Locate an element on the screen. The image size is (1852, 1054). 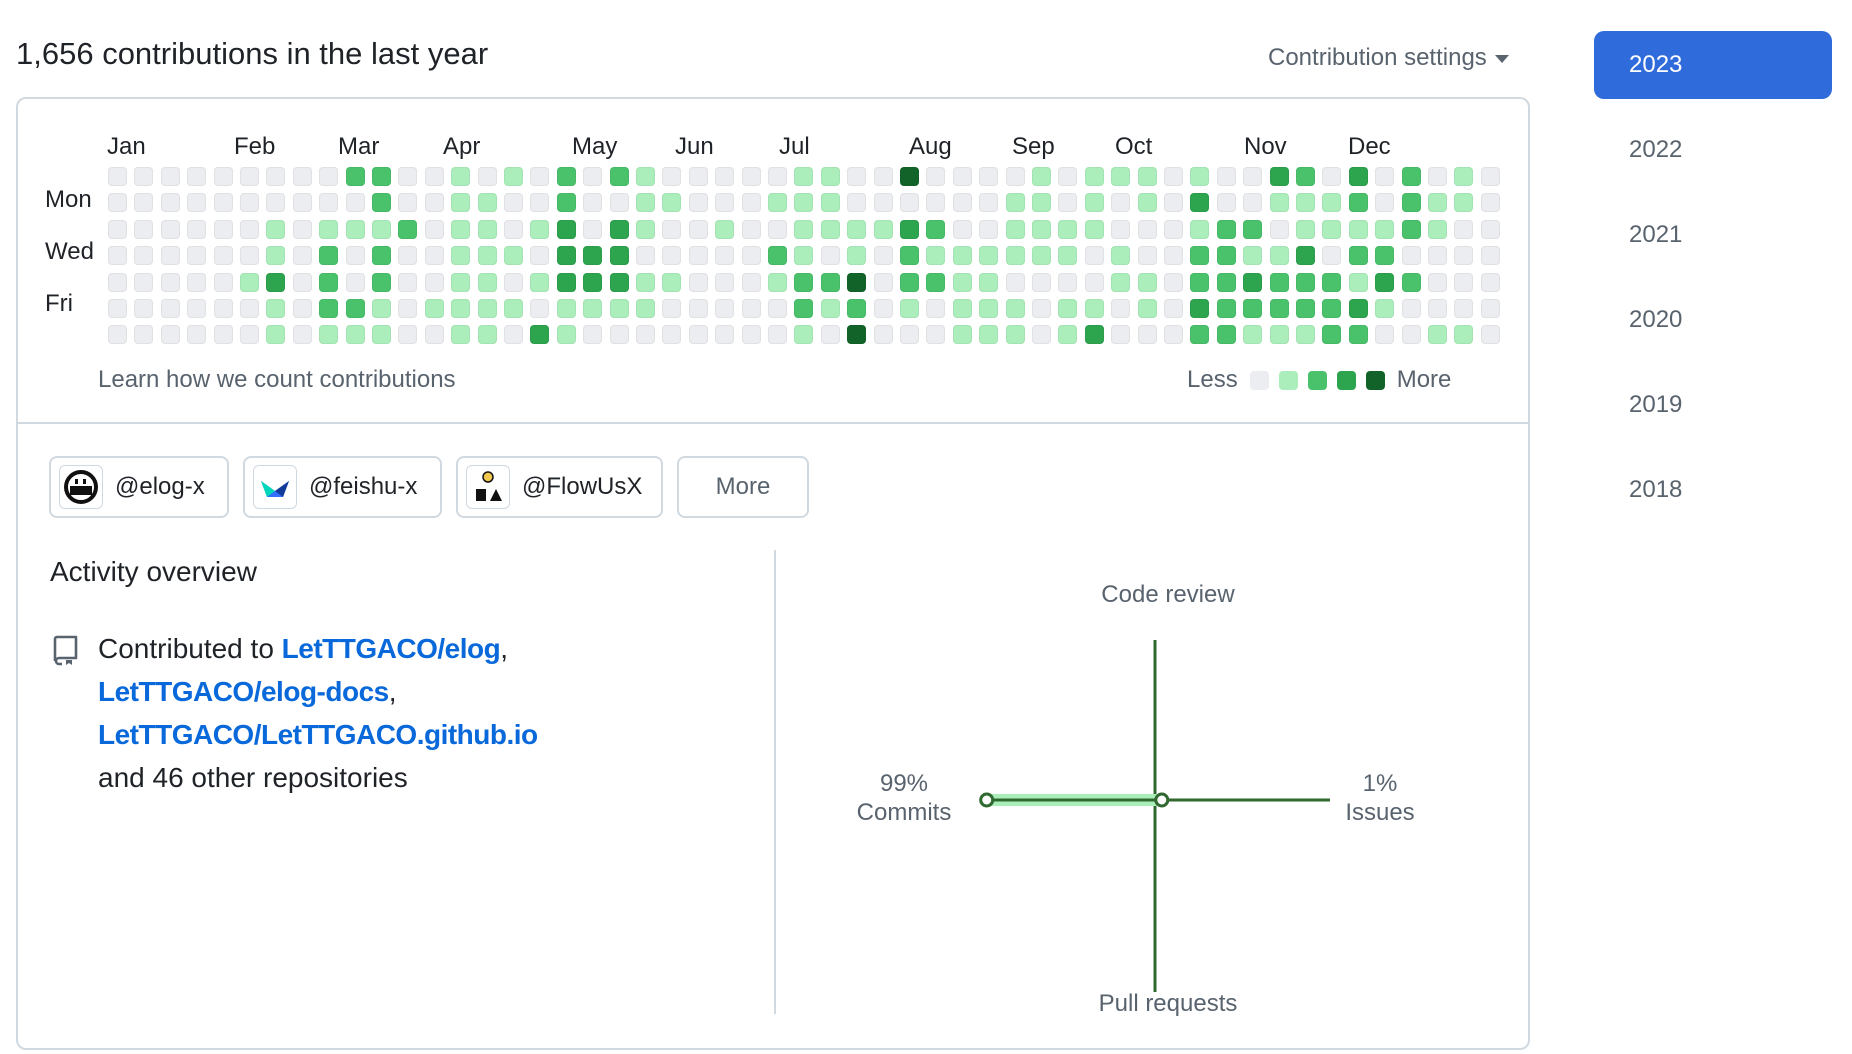
year-2020: 2020 is located at coordinates (1656, 319).